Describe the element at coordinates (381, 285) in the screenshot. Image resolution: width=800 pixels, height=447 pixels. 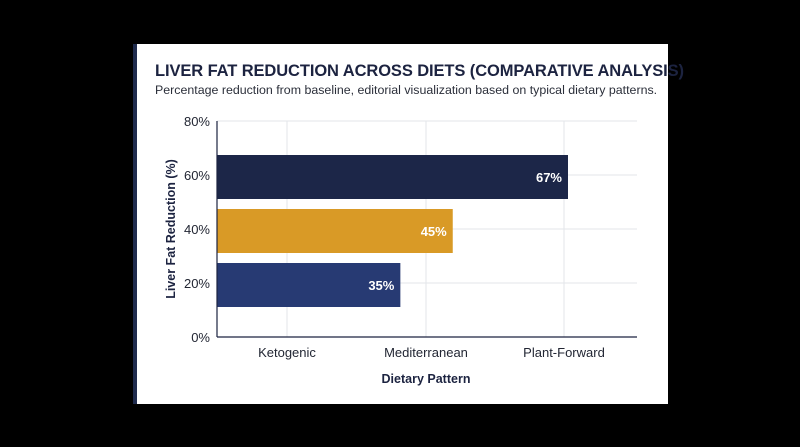
I see `bar-data-label: 35%` at that location.